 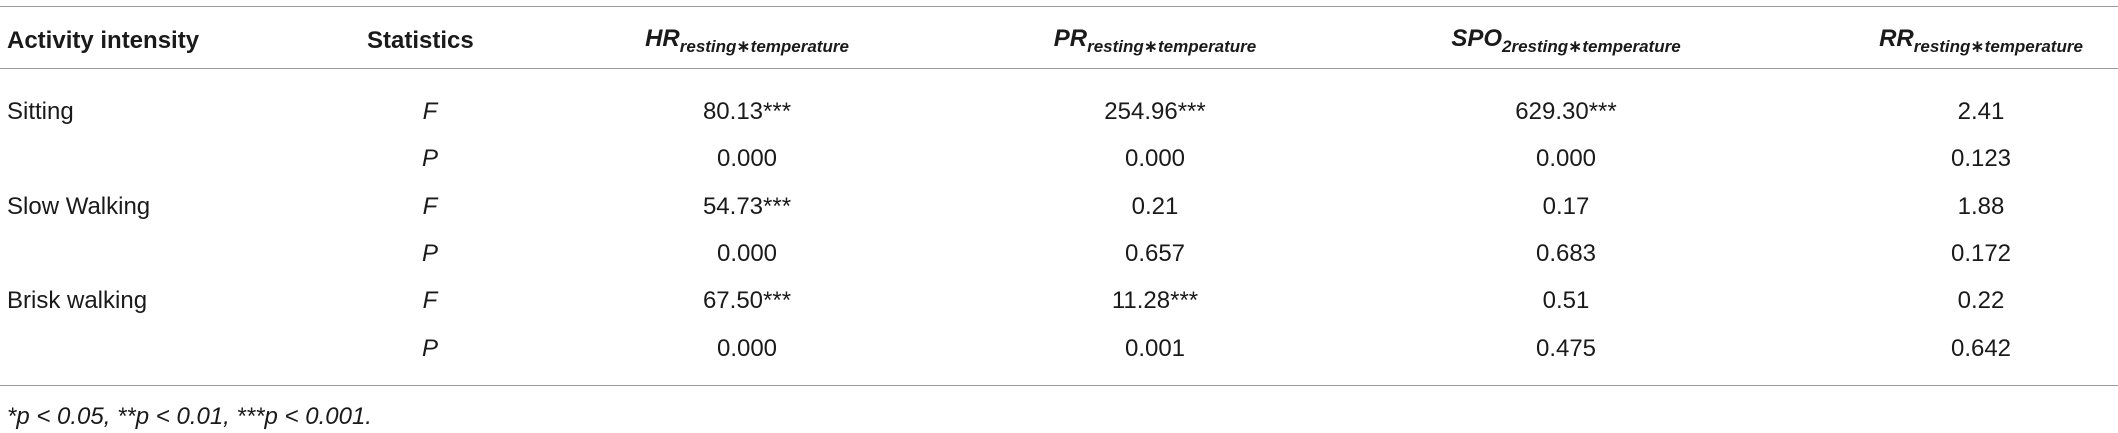 What do you see at coordinates (1566, 300) in the screenshot?
I see `value-cell: 0.51` at bounding box center [1566, 300].